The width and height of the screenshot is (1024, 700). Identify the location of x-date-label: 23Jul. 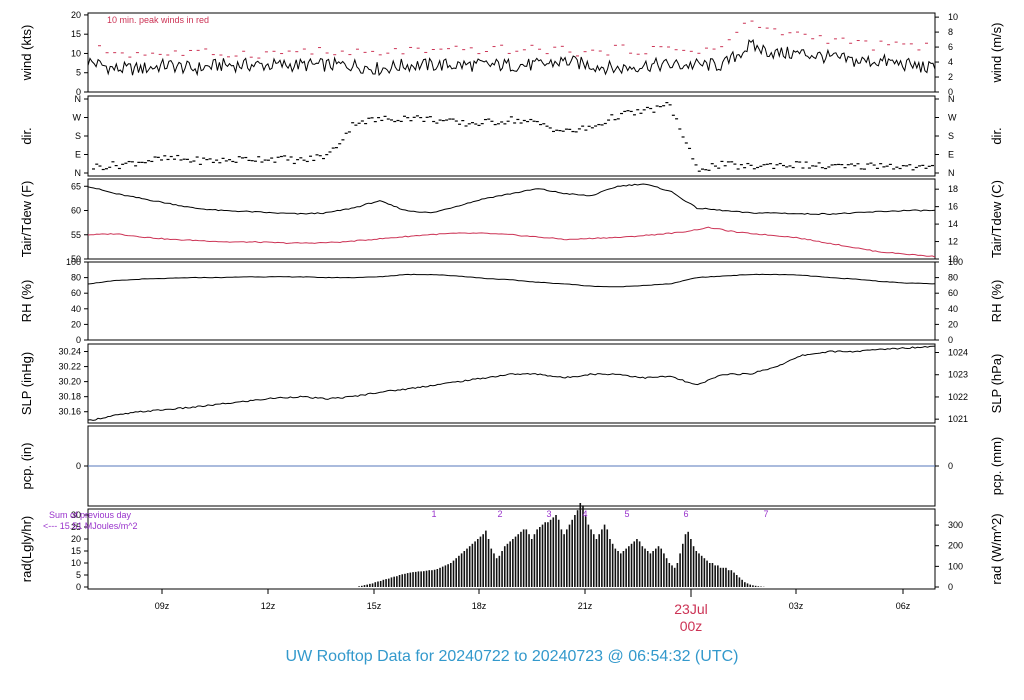
(690, 609).